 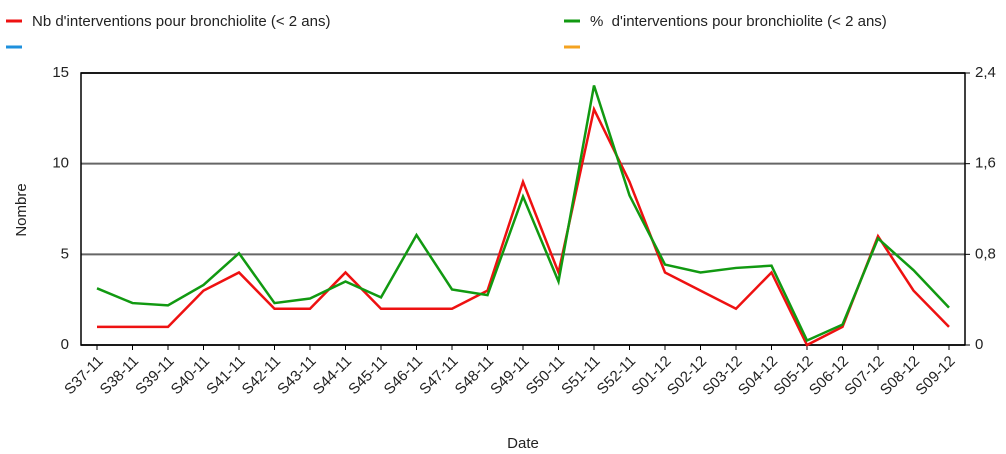 What do you see at coordinates (509, 375) in the screenshot?
I see `x-tick-label: S49-11` at bounding box center [509, 375].